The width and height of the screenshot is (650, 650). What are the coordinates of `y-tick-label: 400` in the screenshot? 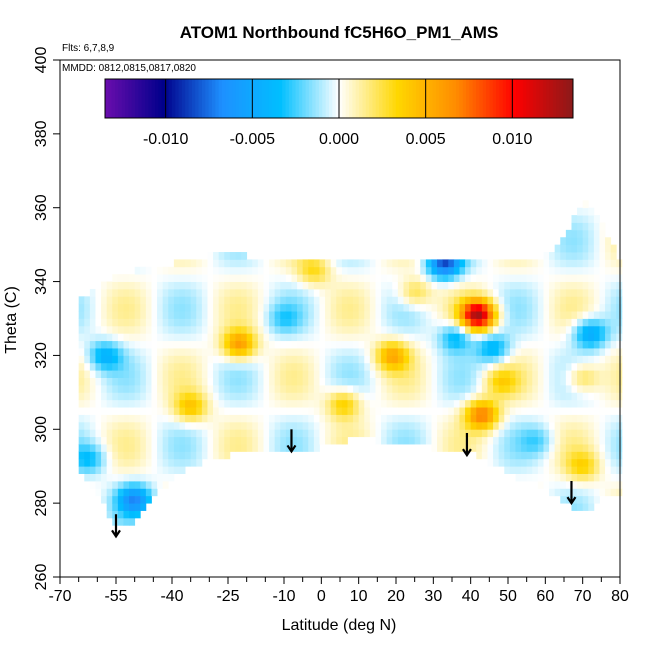 It's located at (41, 60).